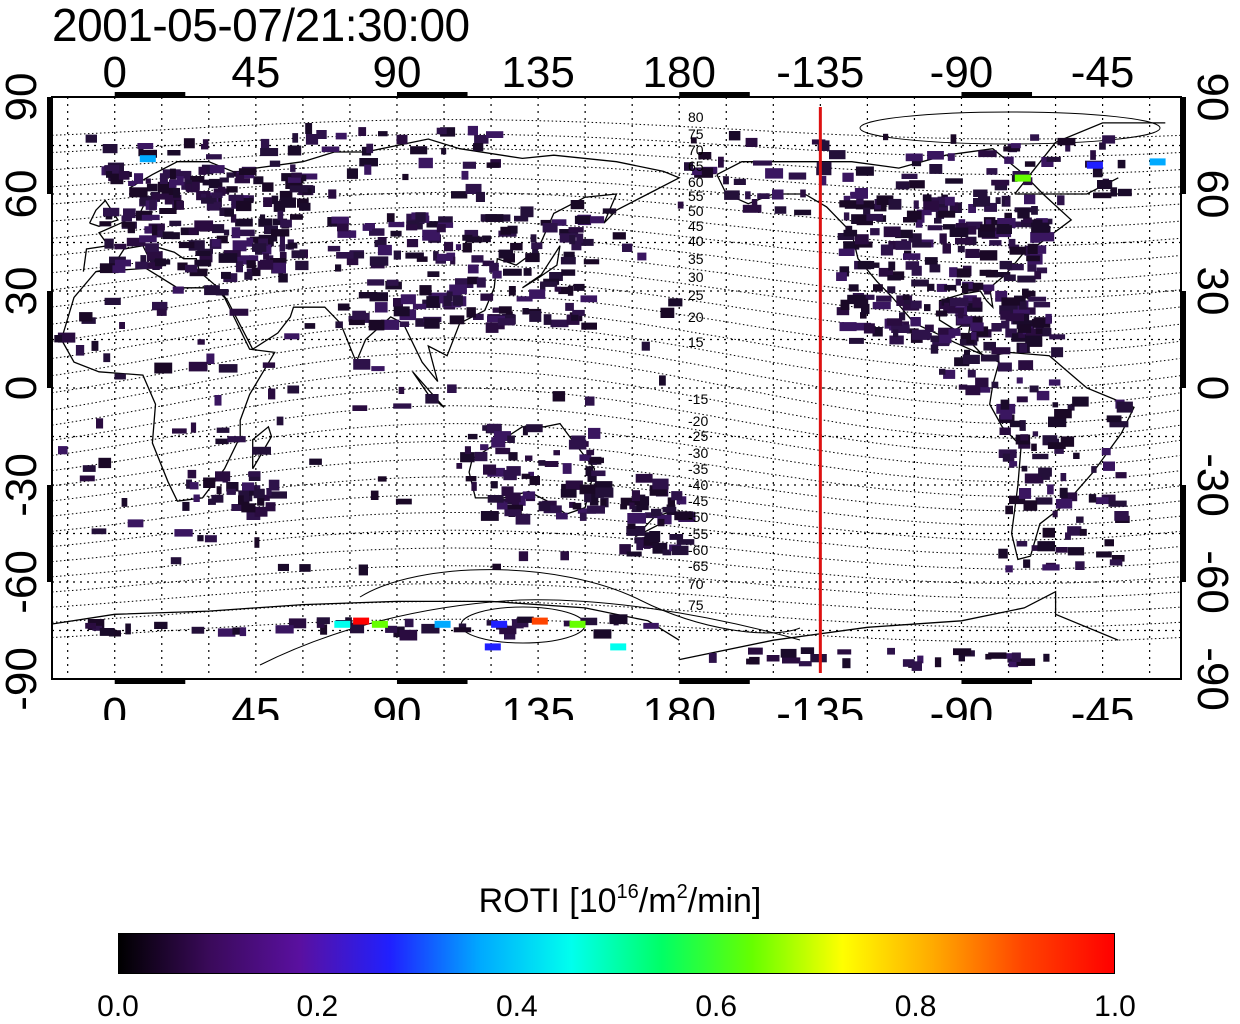 This screenshot has height=1024, width=1240. I want to click on colorbar-tick-label: 0.8, so click(915, 1006).